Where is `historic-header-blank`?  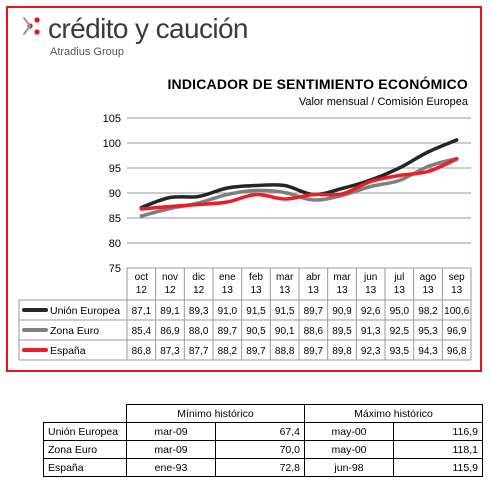
historic-header-blank is located at coordinates (85, 414).